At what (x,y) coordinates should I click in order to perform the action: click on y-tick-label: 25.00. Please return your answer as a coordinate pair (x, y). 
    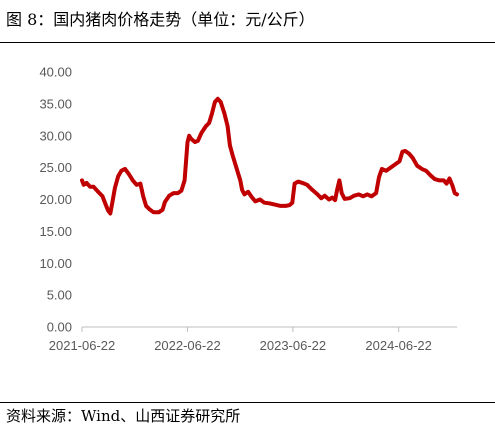
    Looking at the image, I should click on (55, 167).